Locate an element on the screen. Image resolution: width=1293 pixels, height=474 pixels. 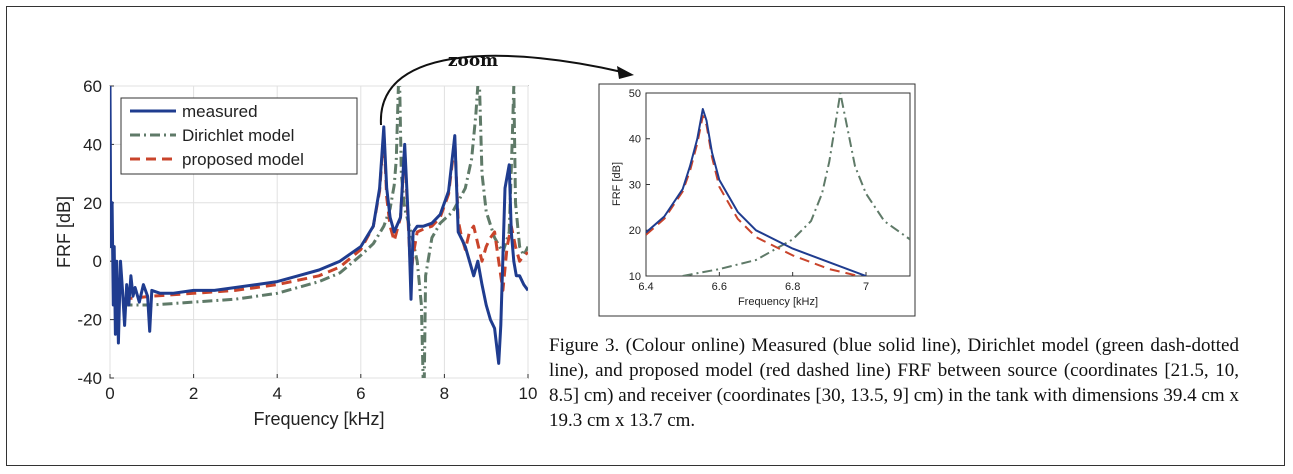
inset-x-tick-labels: 6.4 6.6 6.8 7 is located at coordinates (753, 282).